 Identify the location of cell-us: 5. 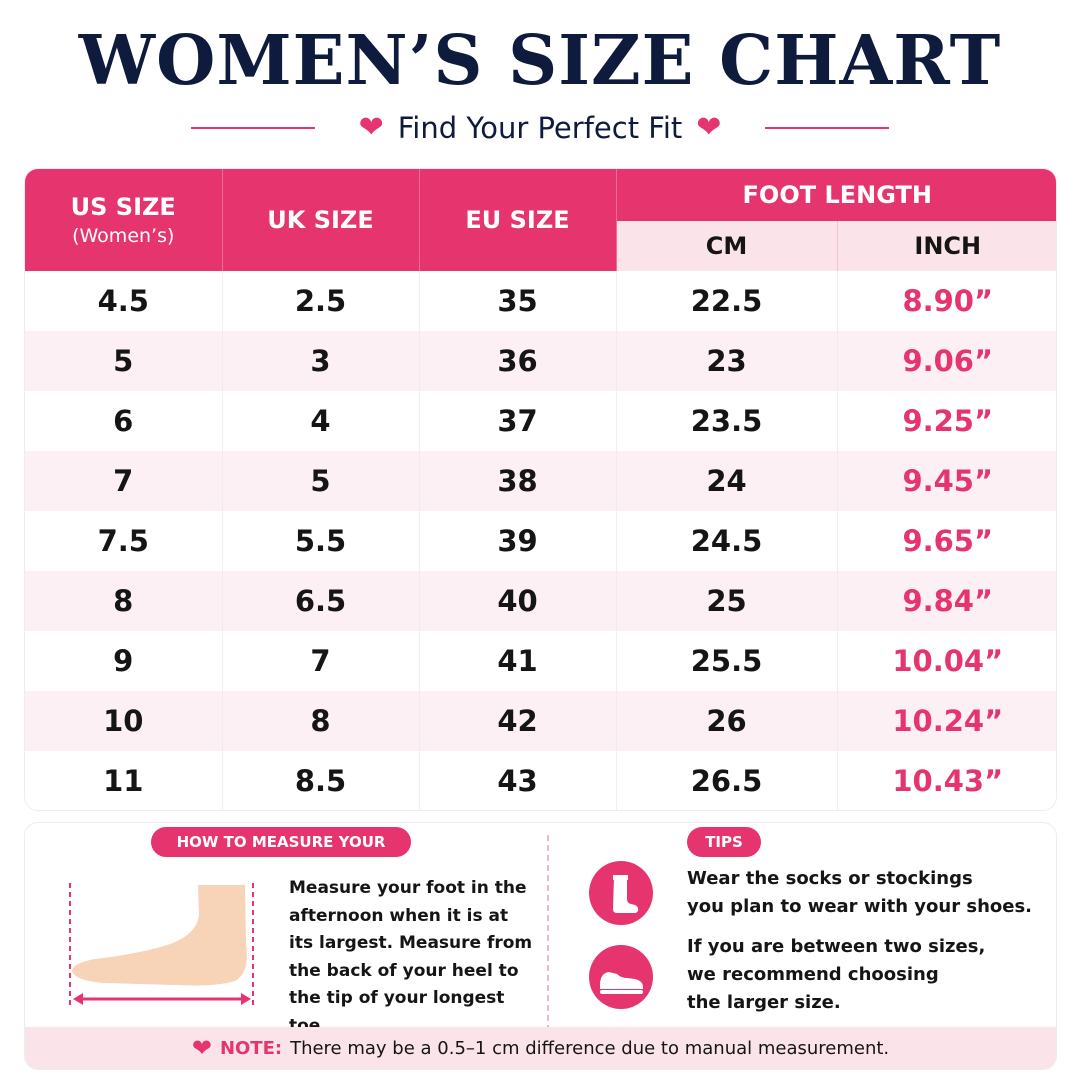
(124, 361).